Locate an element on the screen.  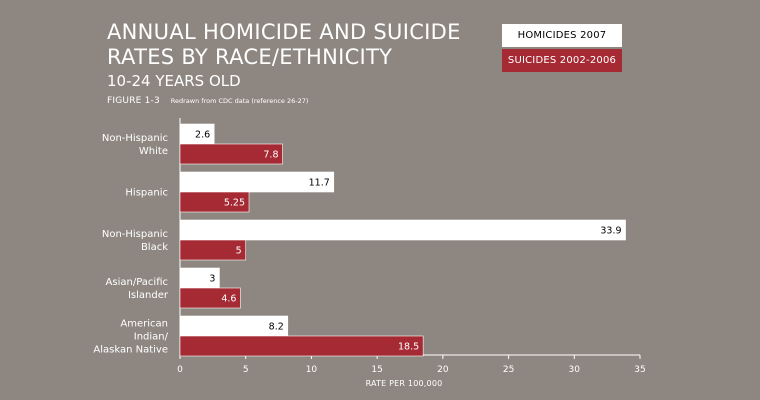
category-label: Hispanic is located at coordinates (146, 193).